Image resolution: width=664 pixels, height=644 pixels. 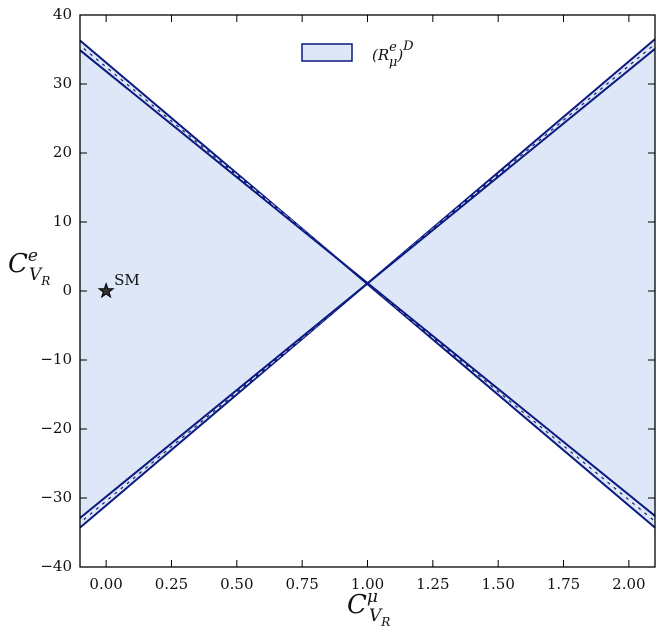 What do you see at coordinates (56, 566) in the screenshot?
I see `y-tick-label: −40` at bounding box center [56, 566].